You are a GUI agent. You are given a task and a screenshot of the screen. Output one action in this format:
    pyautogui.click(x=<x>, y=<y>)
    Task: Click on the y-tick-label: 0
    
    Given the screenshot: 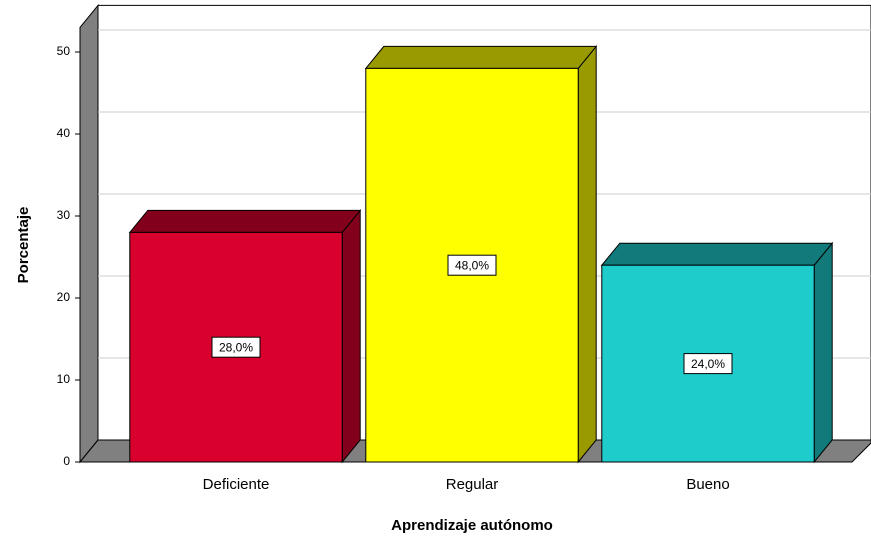 What is the action you would take?
    pyautogui.click(x=66, y=461)
    